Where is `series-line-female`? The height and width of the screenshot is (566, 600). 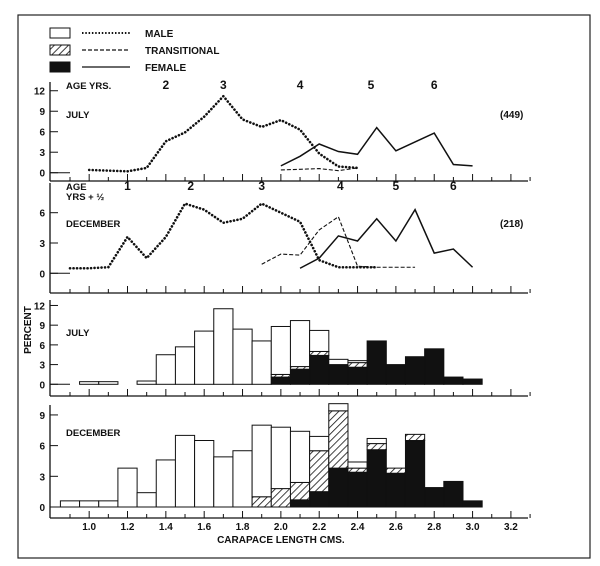
series-line-female is located at coordinates (386, 238).